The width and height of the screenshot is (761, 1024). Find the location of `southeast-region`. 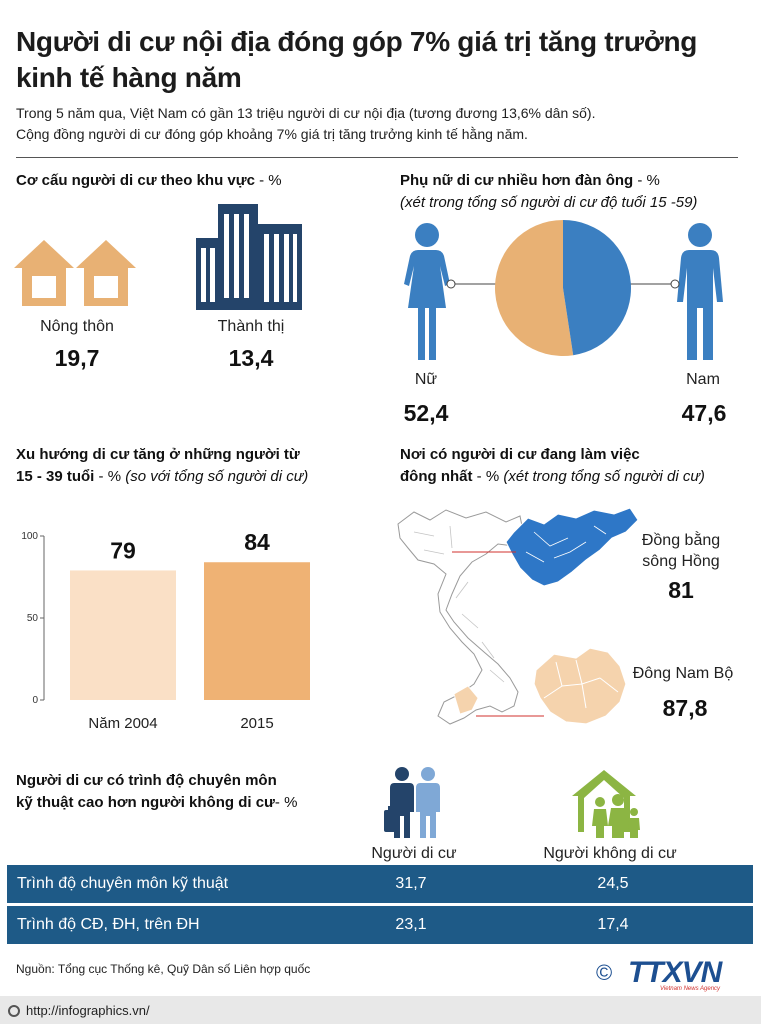

southeast-region is located at coordinates (580, 686).